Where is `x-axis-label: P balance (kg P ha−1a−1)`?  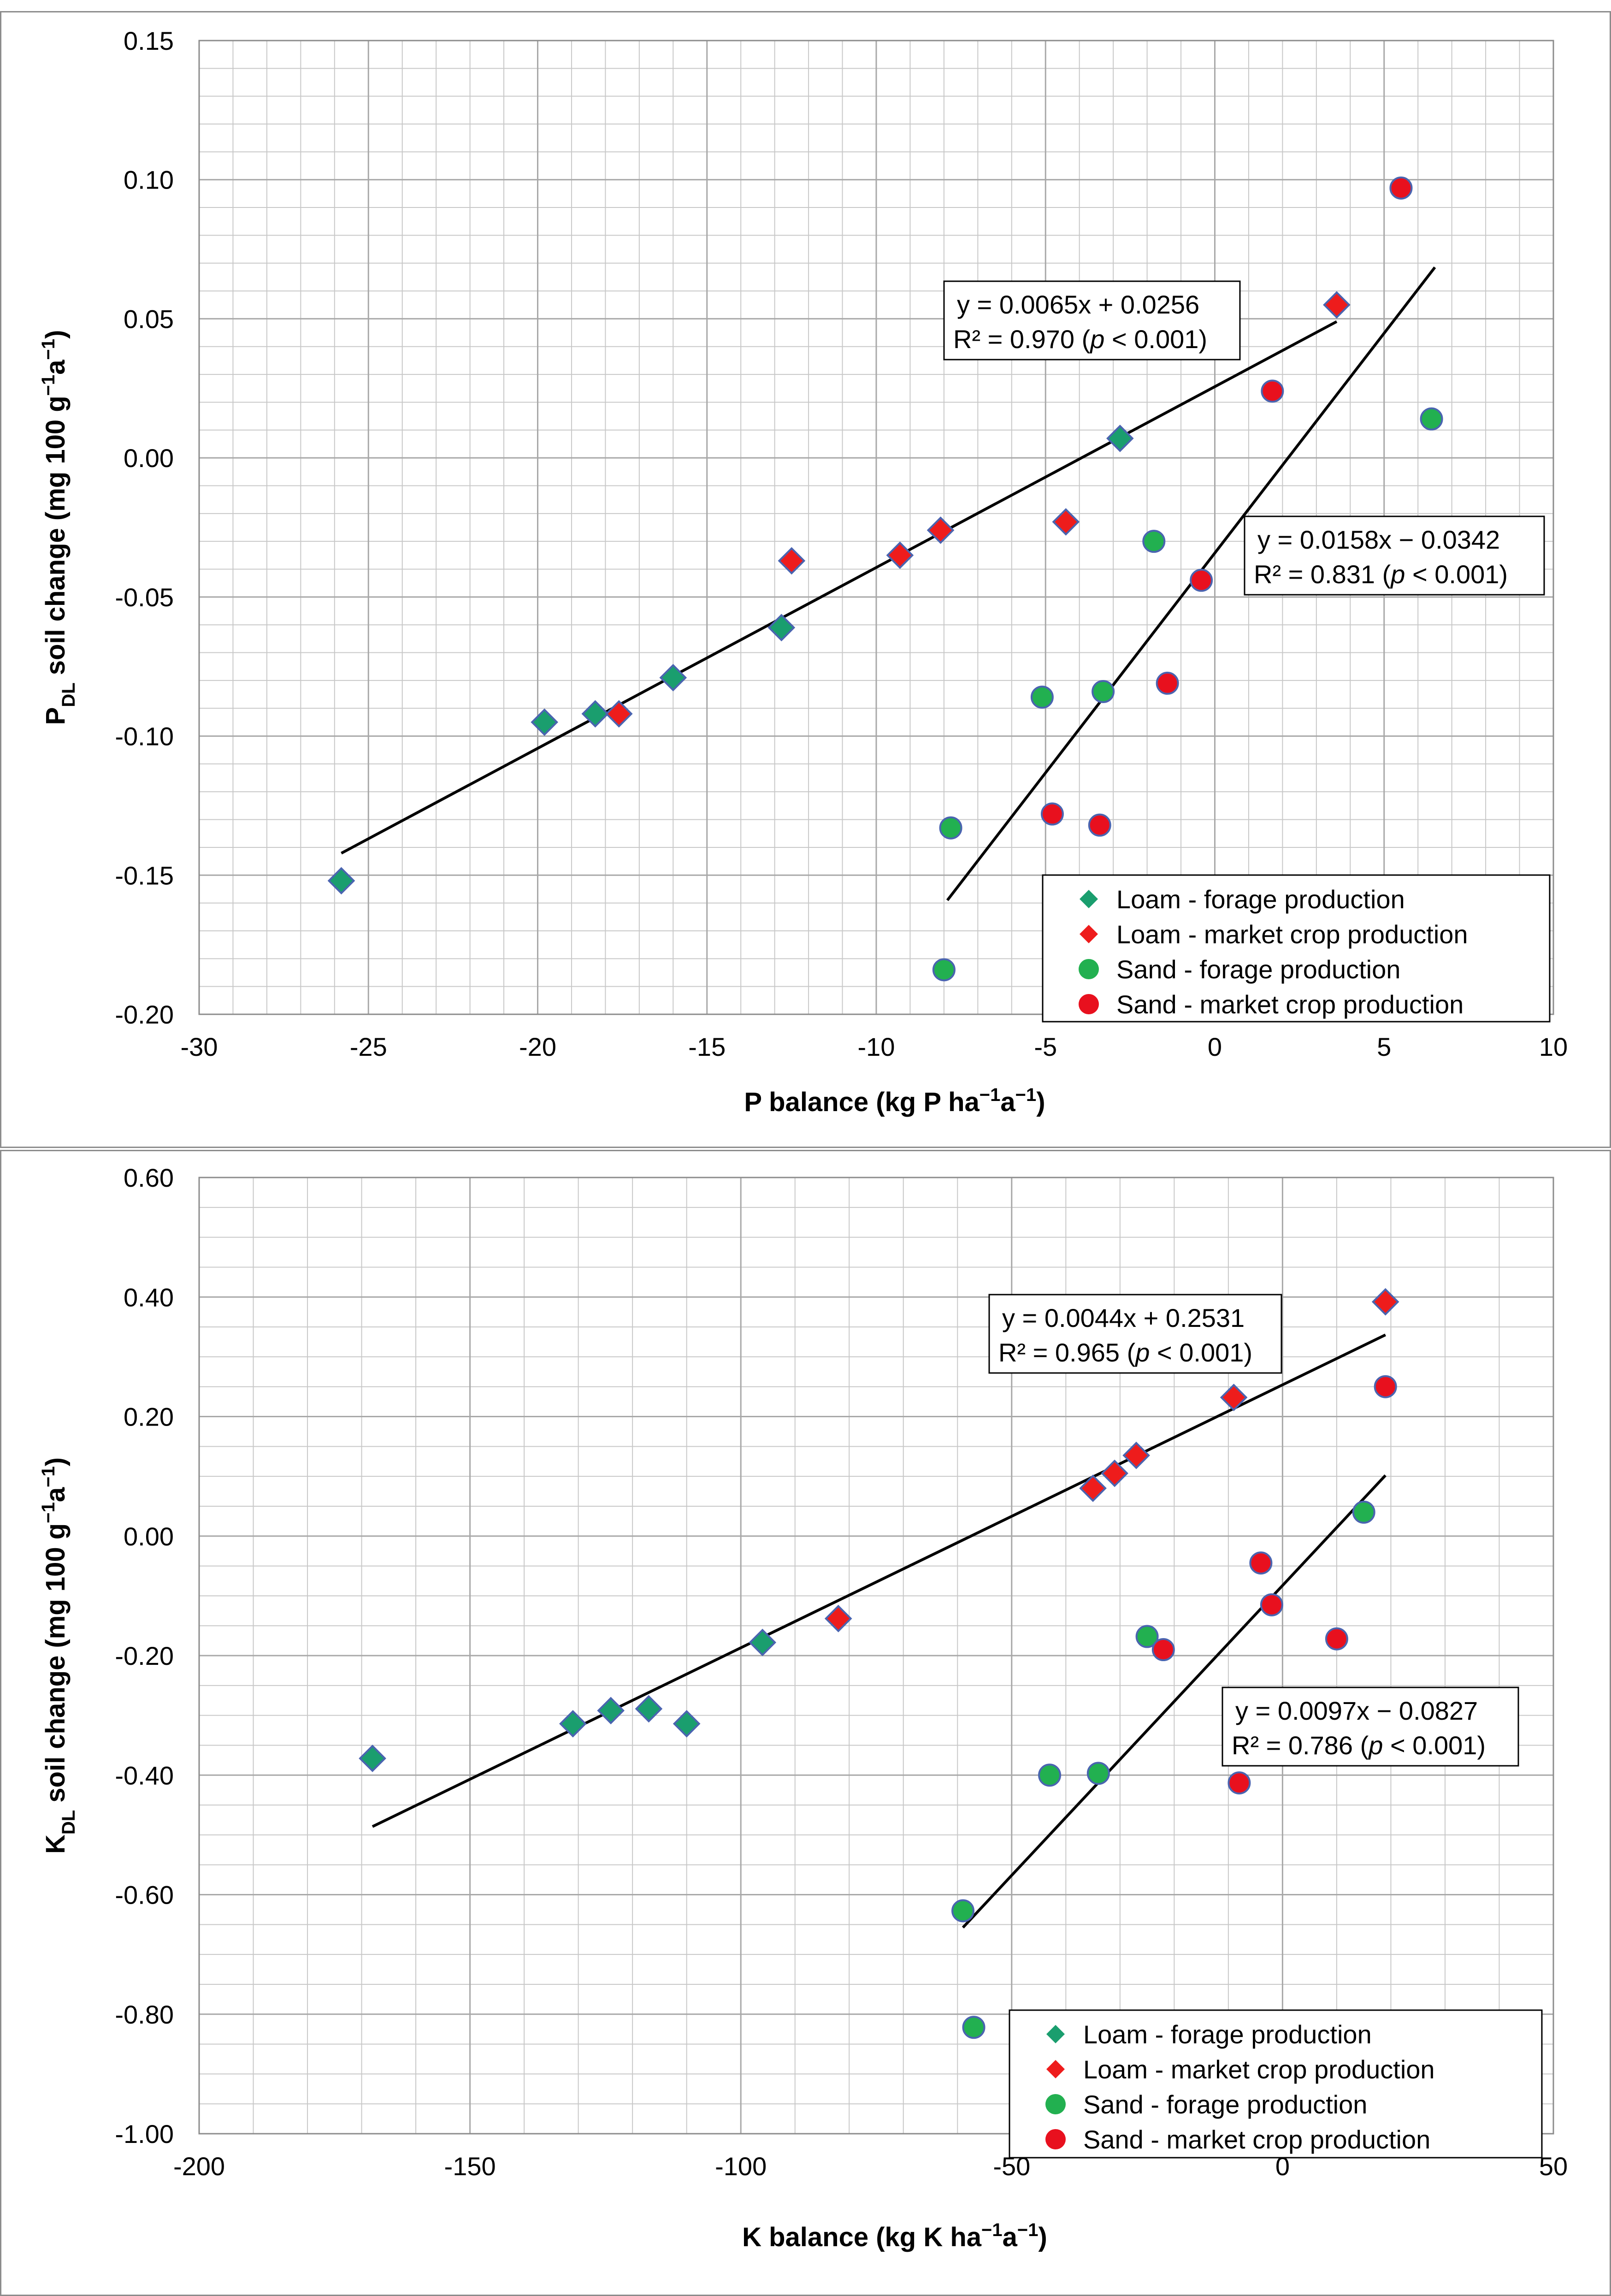
x-axis-label: P balance (kg P ha−1a−1) is located at coordinates (894, 1101).